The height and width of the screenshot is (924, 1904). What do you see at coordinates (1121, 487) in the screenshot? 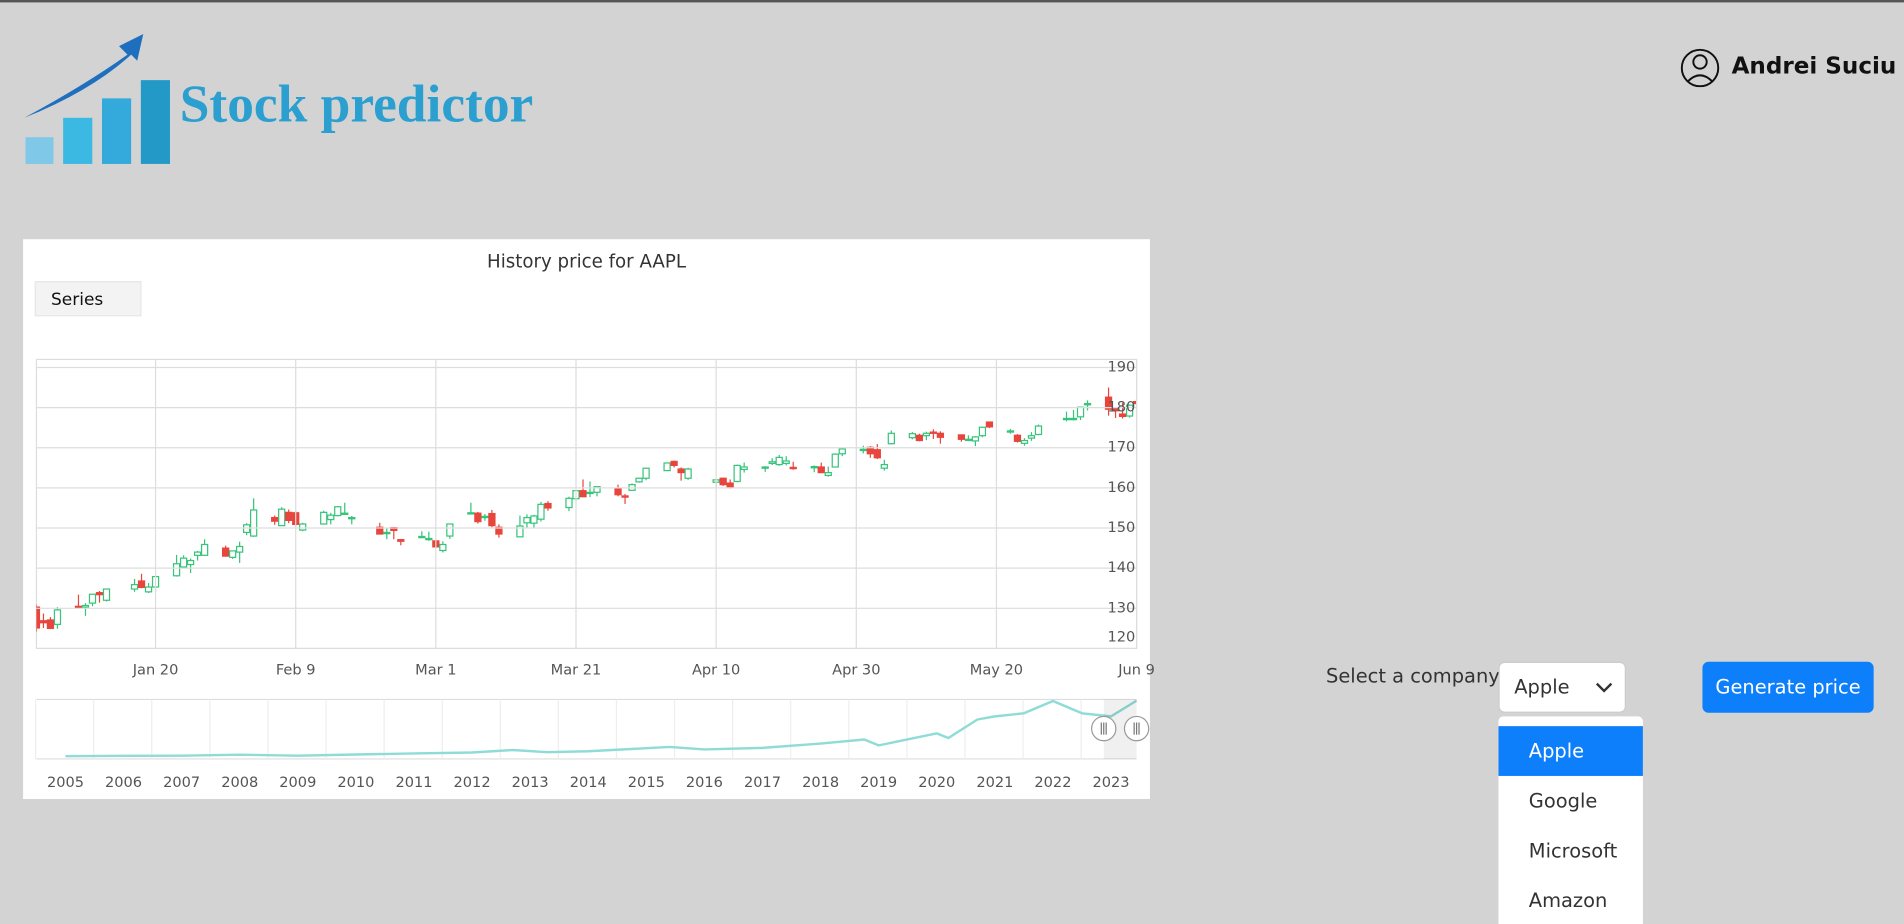
I see `y-tick-label: 160` at bounding box center [1121, 487].